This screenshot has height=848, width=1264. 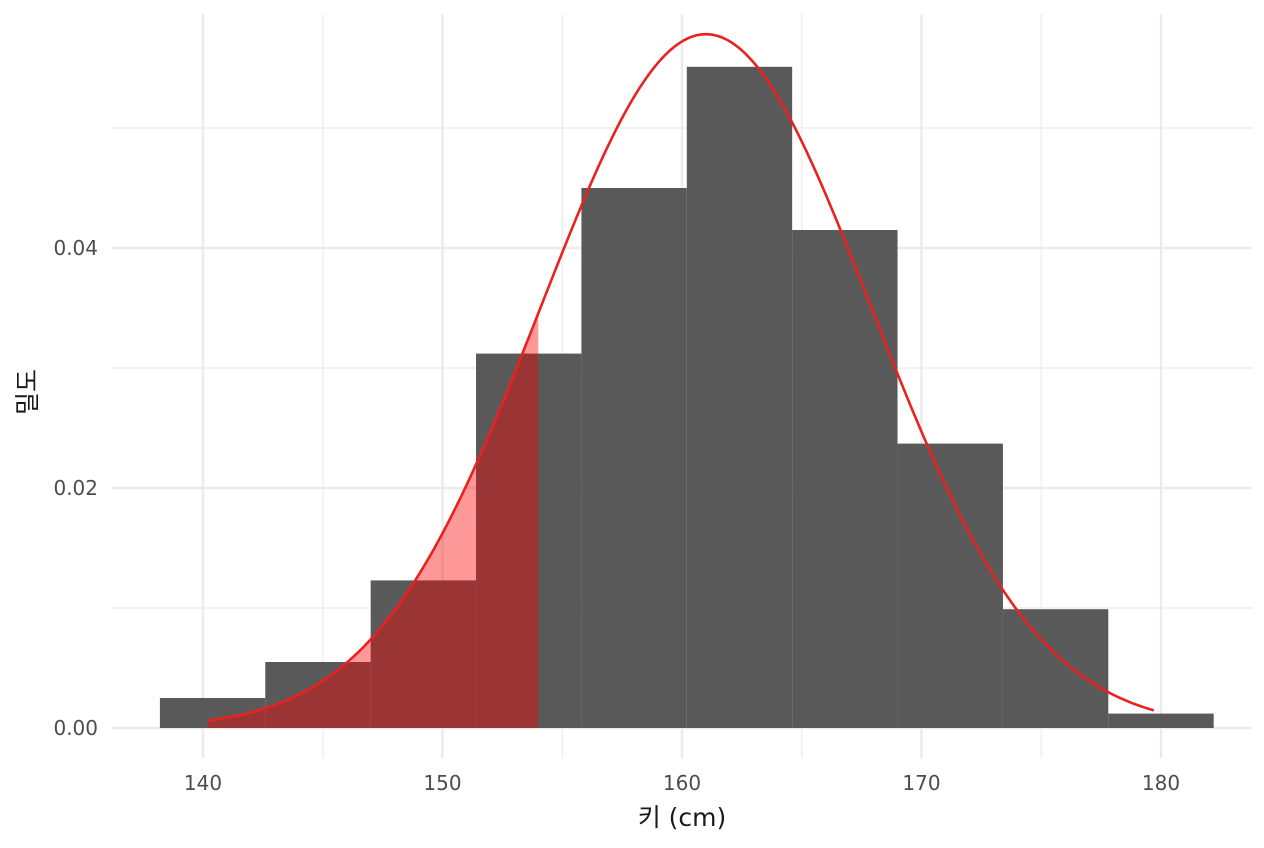 I want to click on y-tick-label: 0.02, so click(x=75, y=488).